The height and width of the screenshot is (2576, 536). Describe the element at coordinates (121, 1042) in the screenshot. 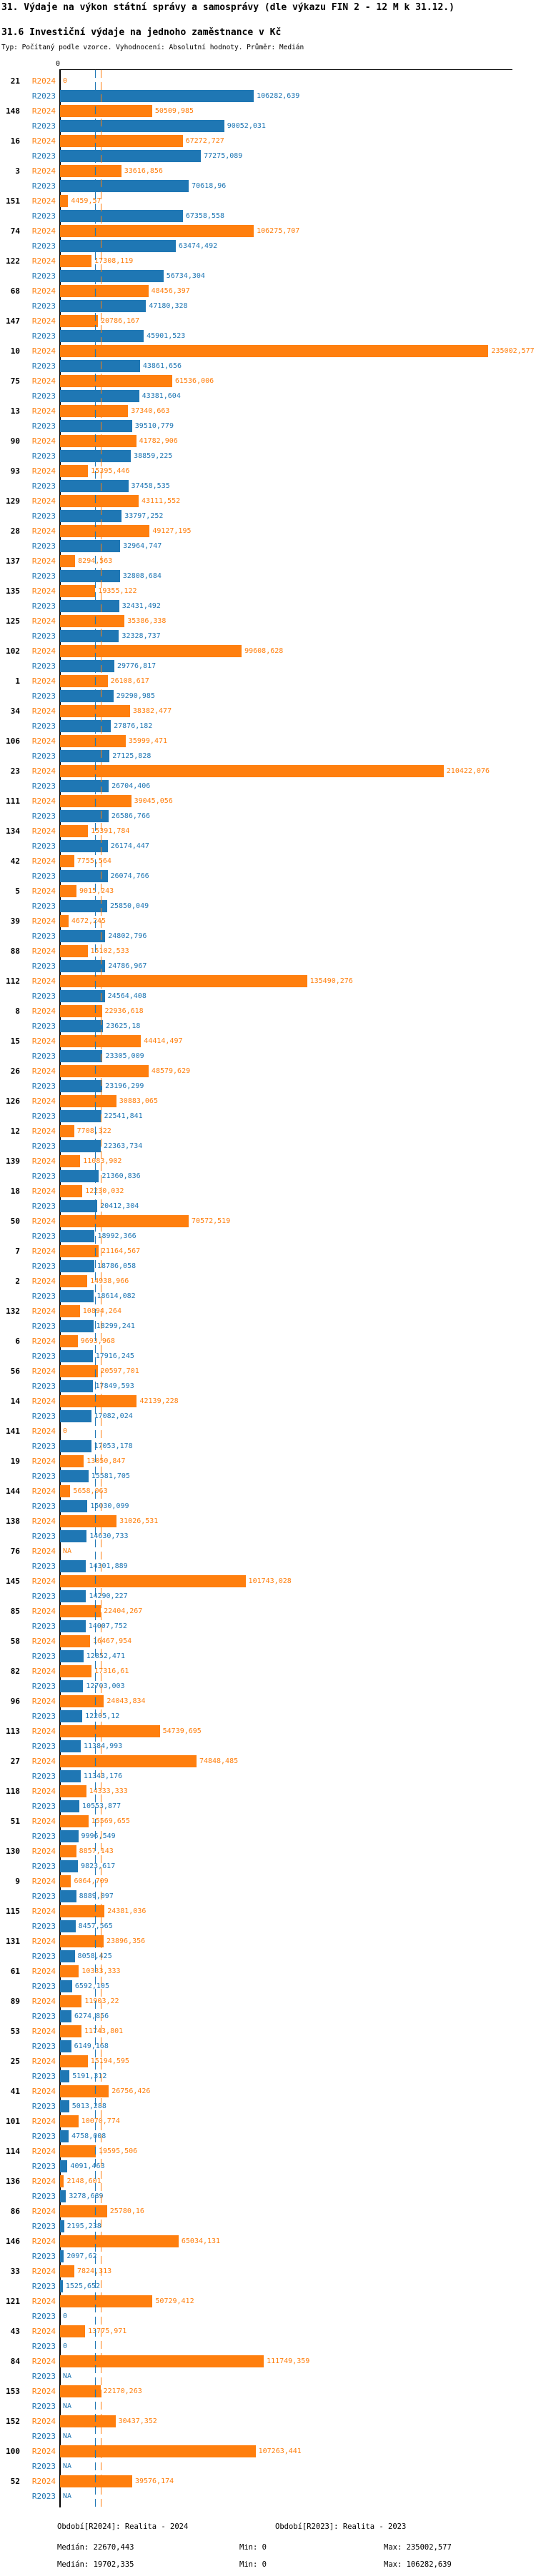

I see `bar-track: 44414,497` at that location.